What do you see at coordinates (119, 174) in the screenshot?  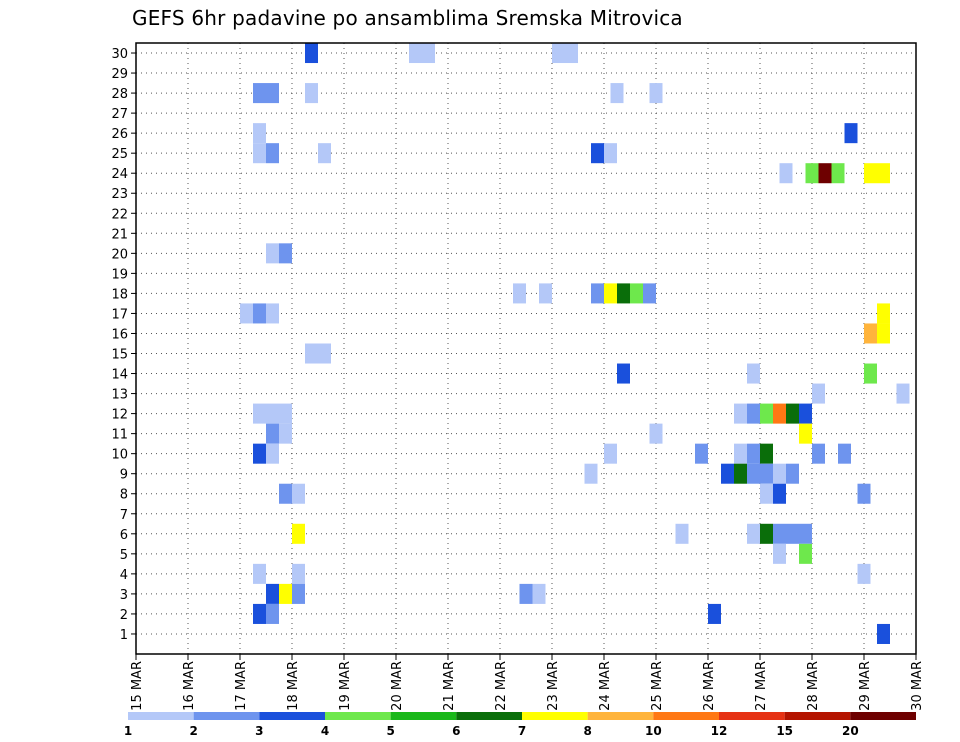 I see `y-tick-label: 24` at bounding box center [119, 174].